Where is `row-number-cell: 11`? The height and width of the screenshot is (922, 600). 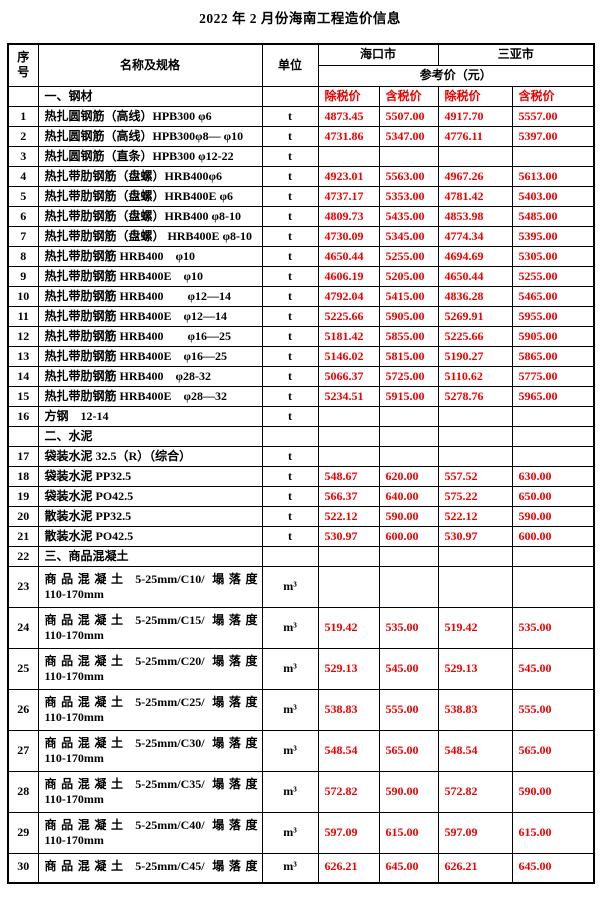 row-number-cell: 11 is located at coordinates (23, 316).